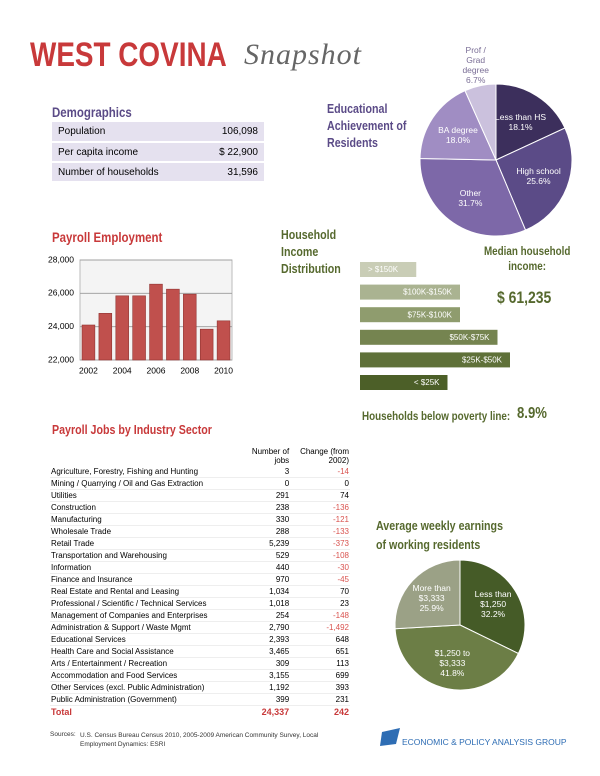 The height and width of the screenshot is (776, 600). What do you see at coordinates (200, 520) in the screenshot?
I see `industry-row: Manufacturing 330 -121` at bounding box center [200, 520].